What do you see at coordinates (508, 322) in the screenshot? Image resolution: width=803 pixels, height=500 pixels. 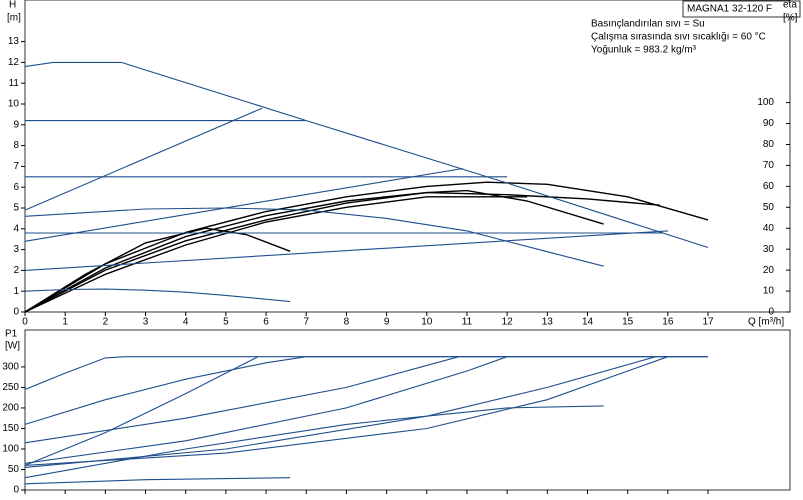 I see `x-tick-label: 12` at bounding box center [508, 322].